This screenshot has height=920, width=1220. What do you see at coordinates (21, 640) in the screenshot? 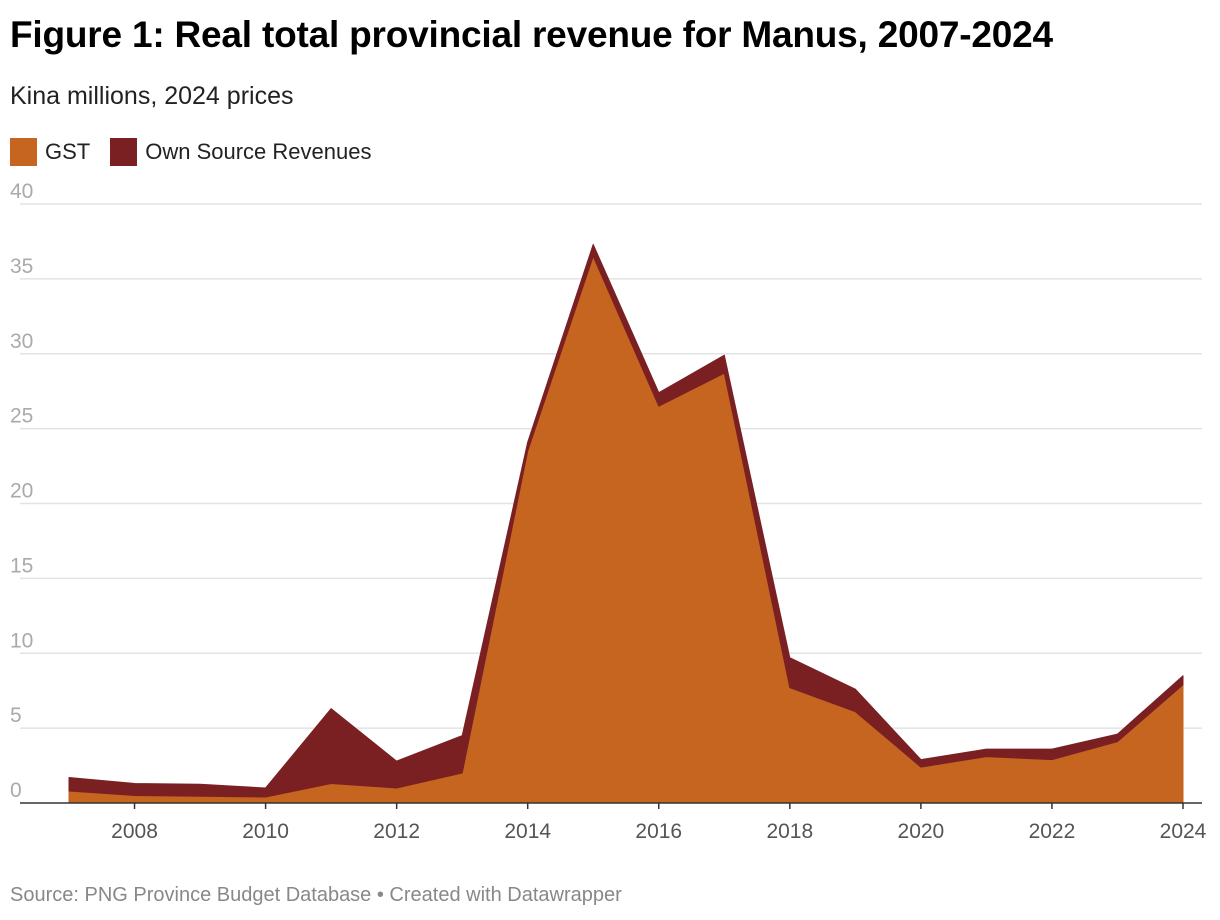
I see `y-tick-label: 10` at bounding box center [21, 640].